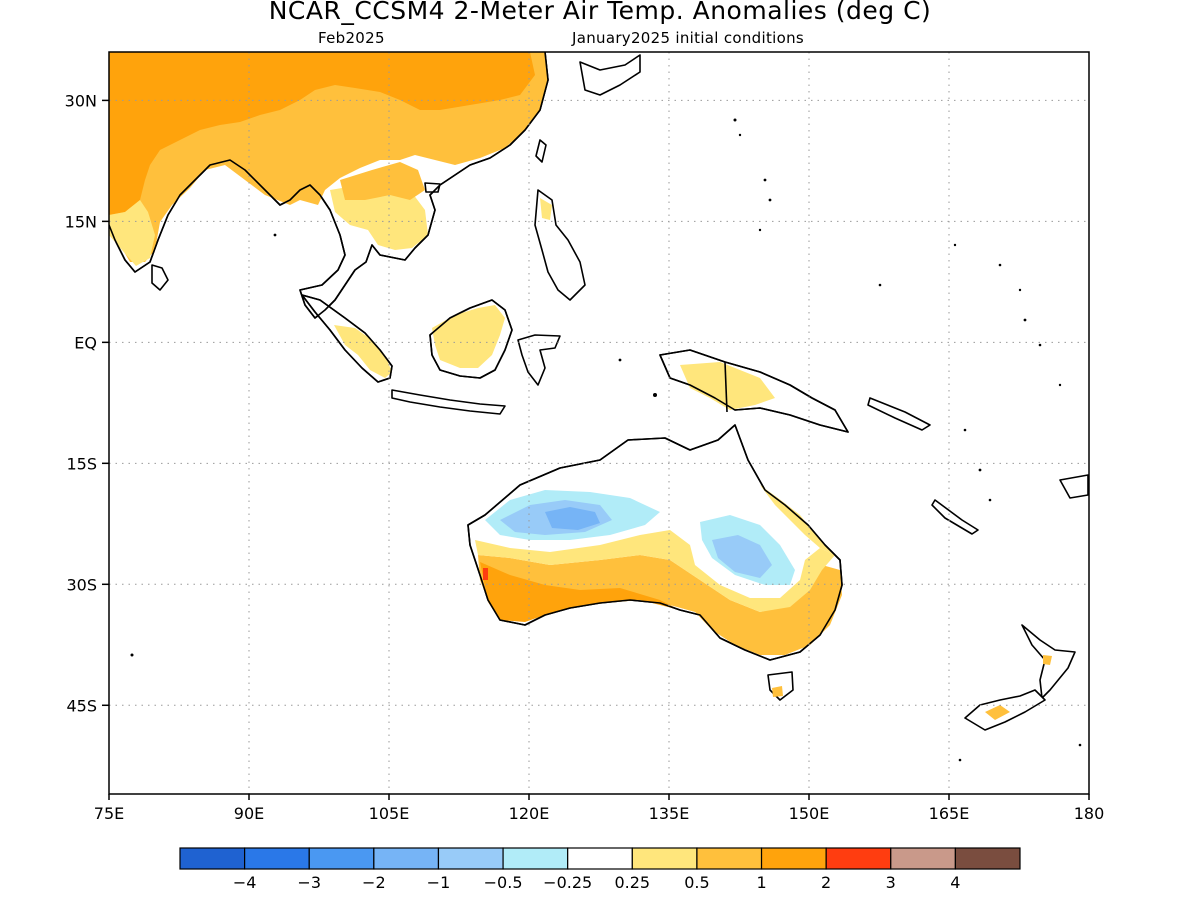  I want to click on tasmania-0.5, so click(777, 691).